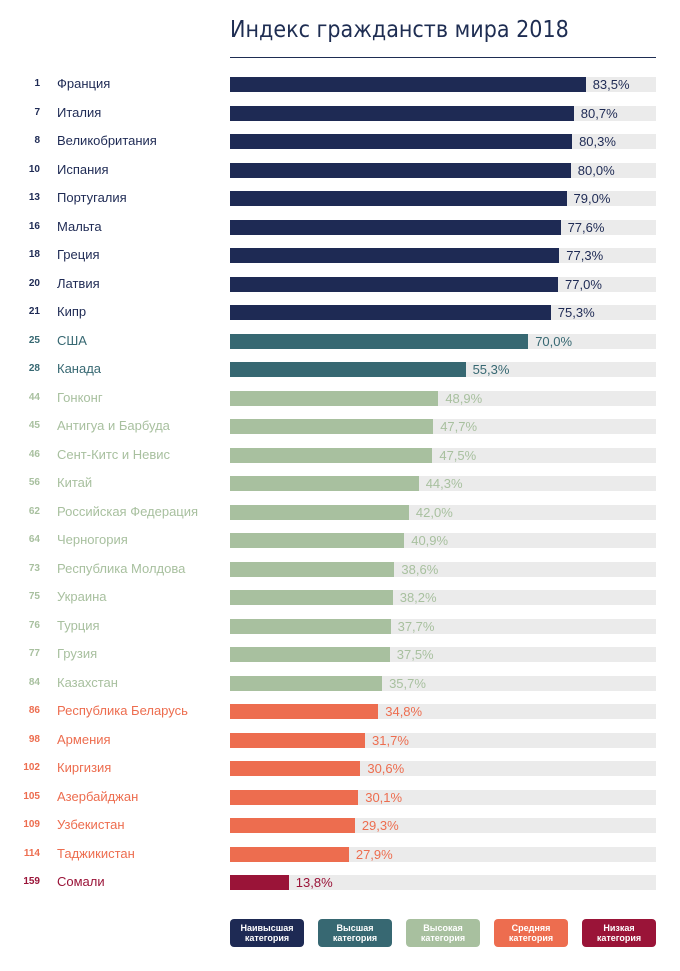 The width and height of the screenshot is (680, 971). Describe the element at coordinates (443, 398) in the screenshot. I see `bar-track: 48,9%` at that location.